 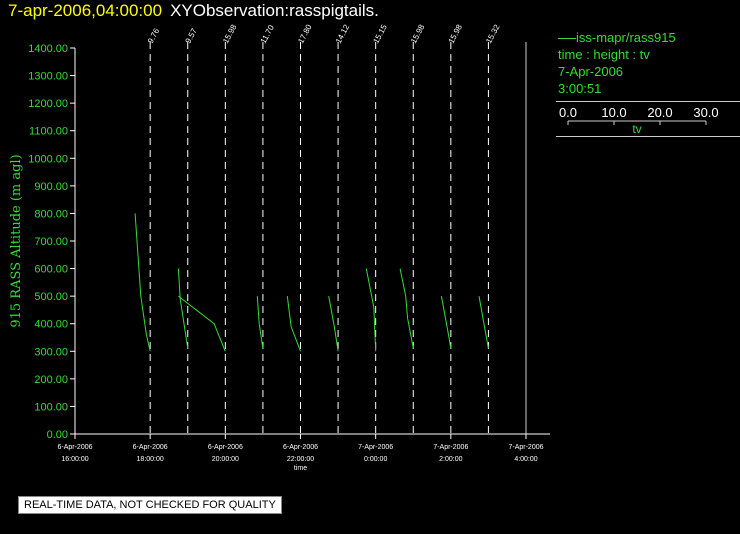 What do you see at coordinates (48, 104) in the screenshot?
I see `y-tick-label: 1200.00` at bounding box center [48, 104].